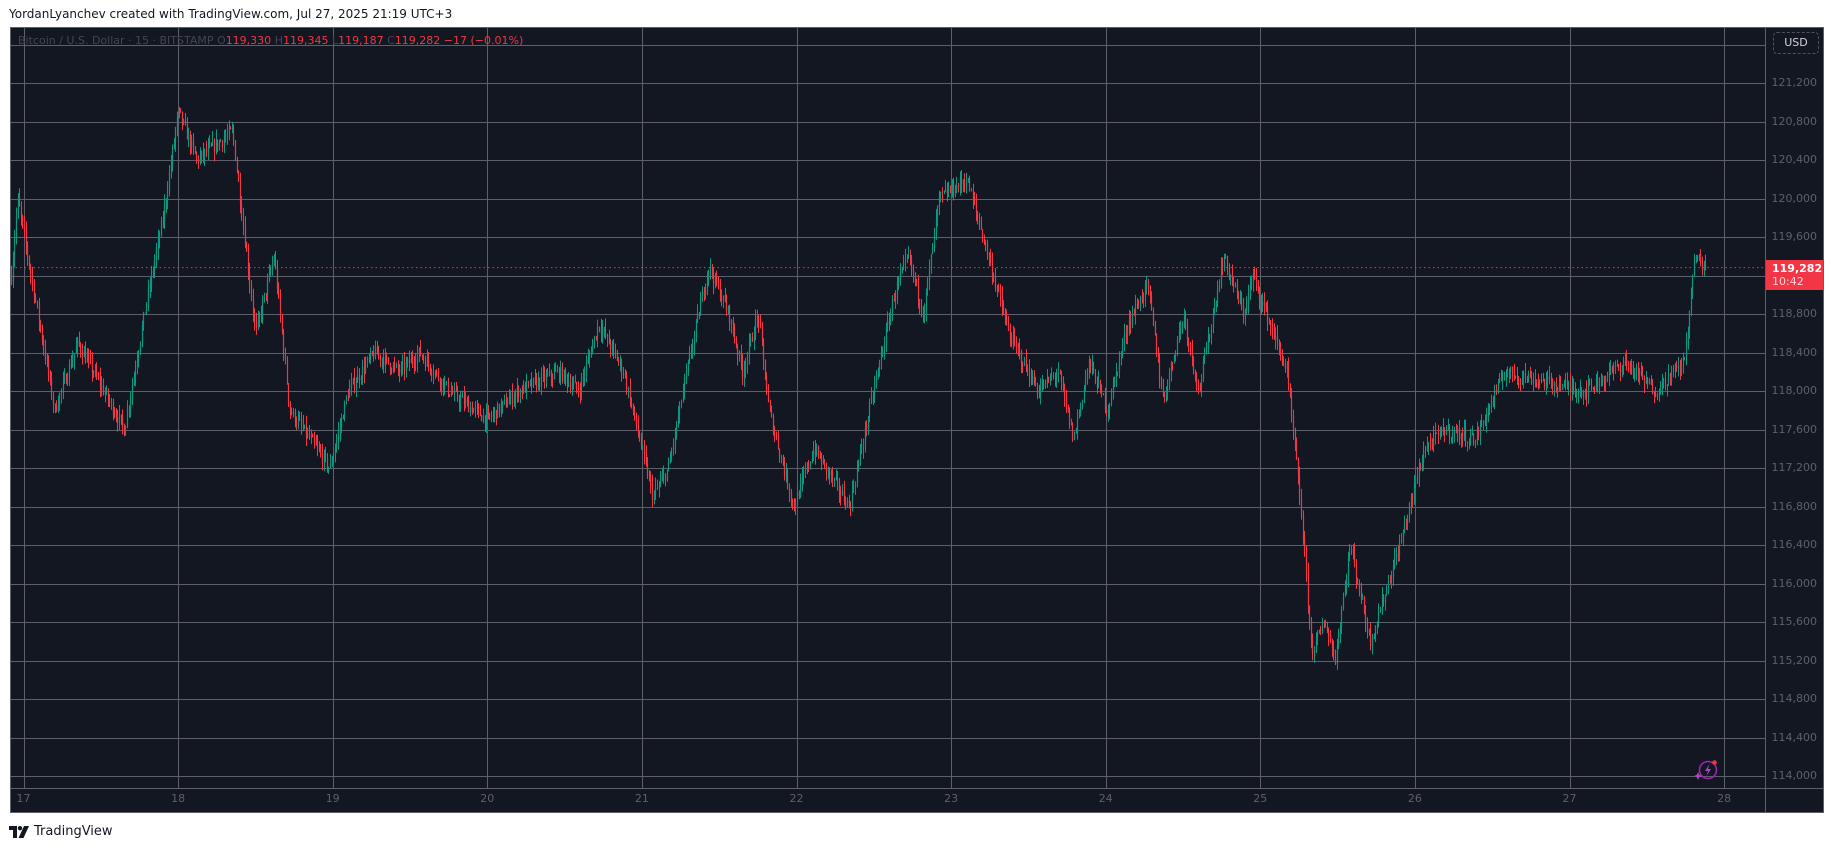 This screenshot has width=1835, height=850. What do you see at coordinates (1794, 698) in the screenshot?
I see `price-tick-label: 114,800` at bounding box center [1794, 698].